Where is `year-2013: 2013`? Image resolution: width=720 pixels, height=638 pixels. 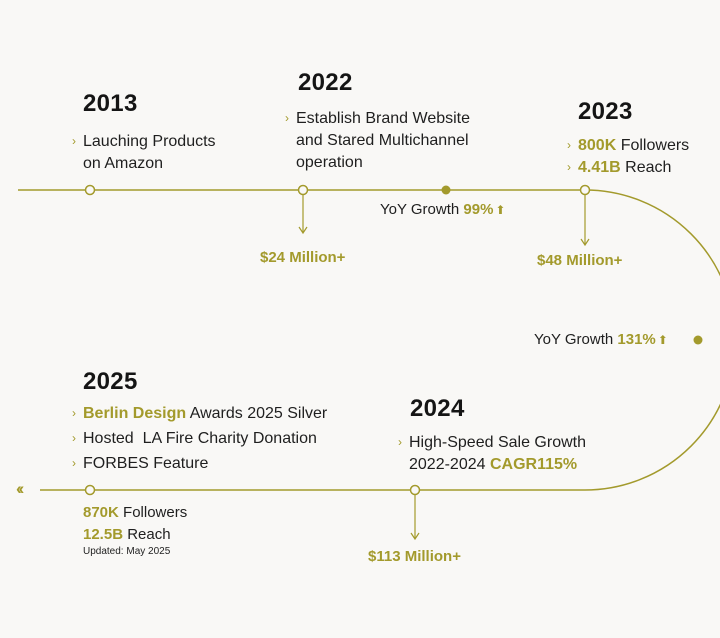 year-2013: 2013 is located at coordinates (110, 103).